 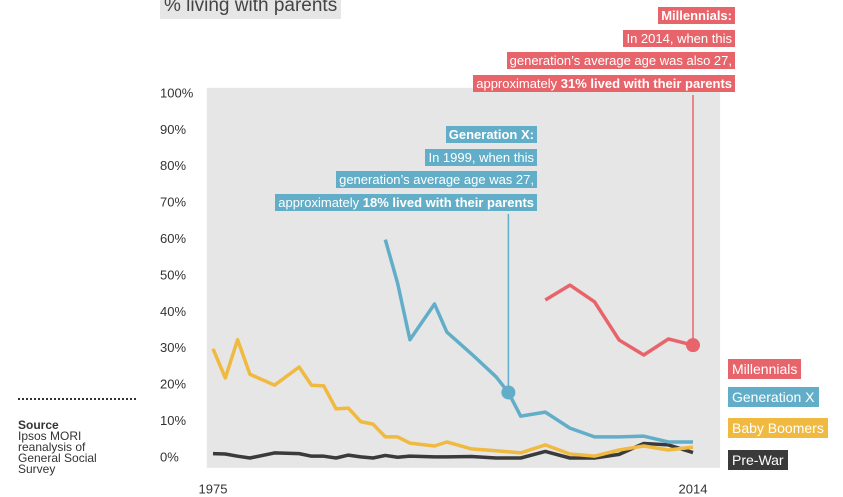 I want to click on annotation-line: generation’s average age was 27,, so click(x=406, y=180).